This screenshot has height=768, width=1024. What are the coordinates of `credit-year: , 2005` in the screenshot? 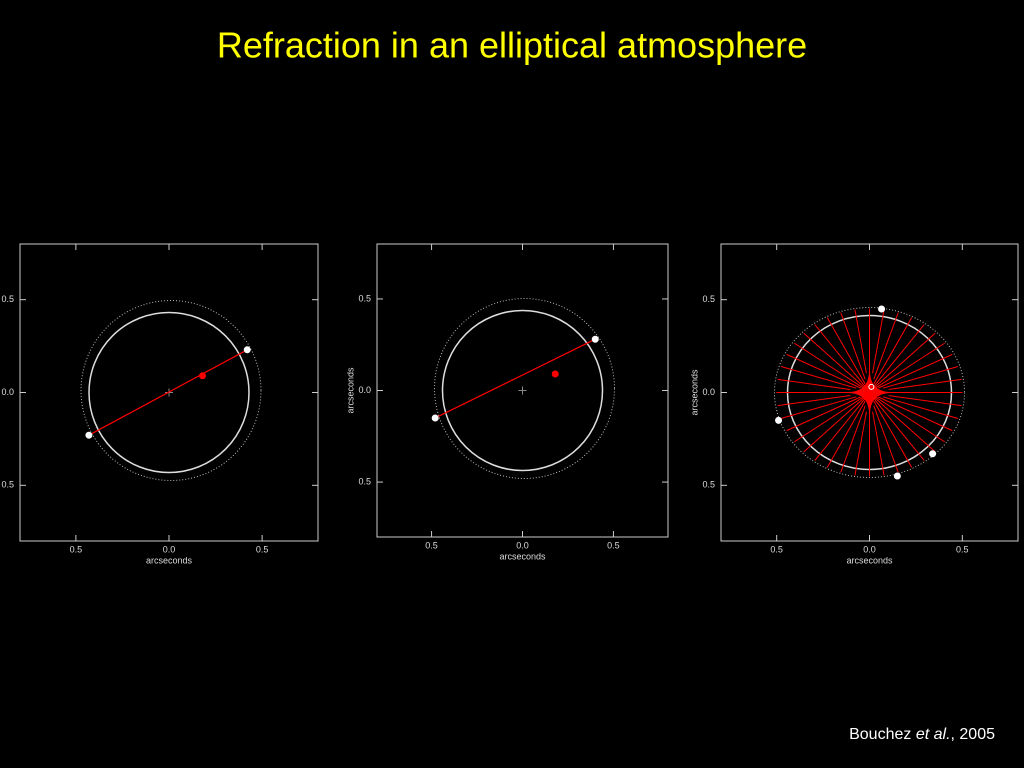 It's located at (973, 734).